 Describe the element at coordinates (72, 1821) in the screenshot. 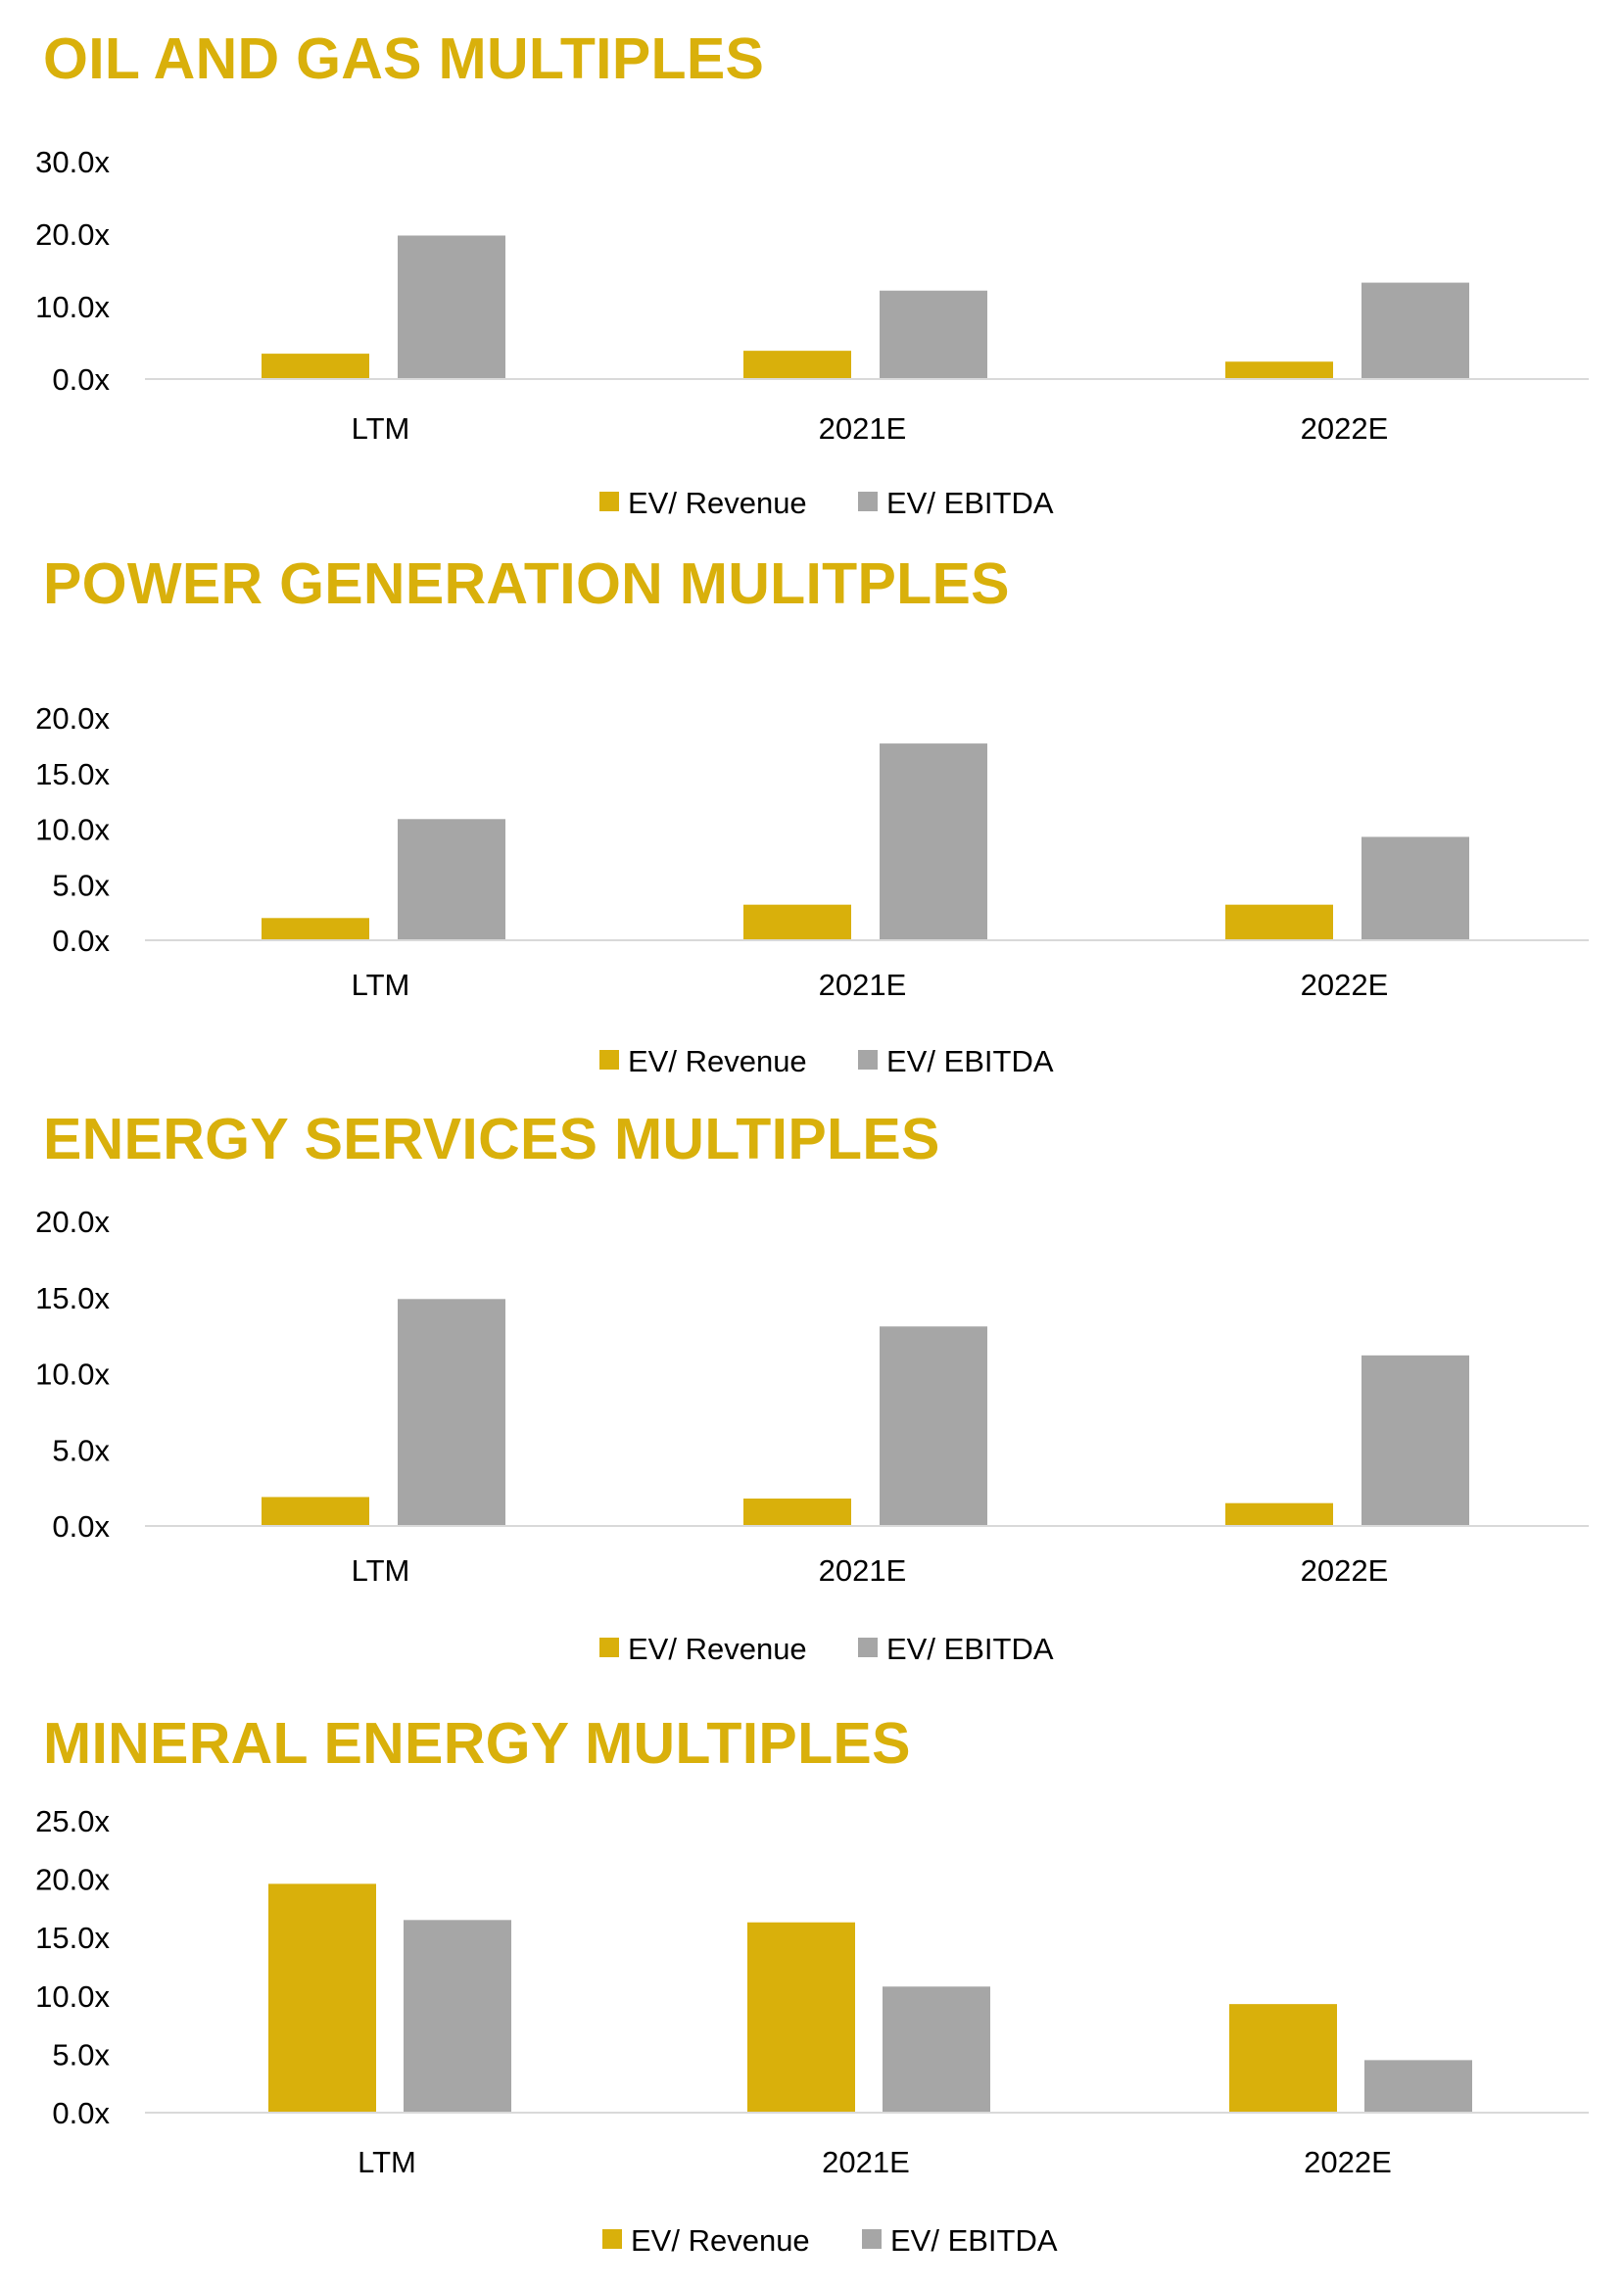

I see `y-tick-label: 25.0x` at that location.